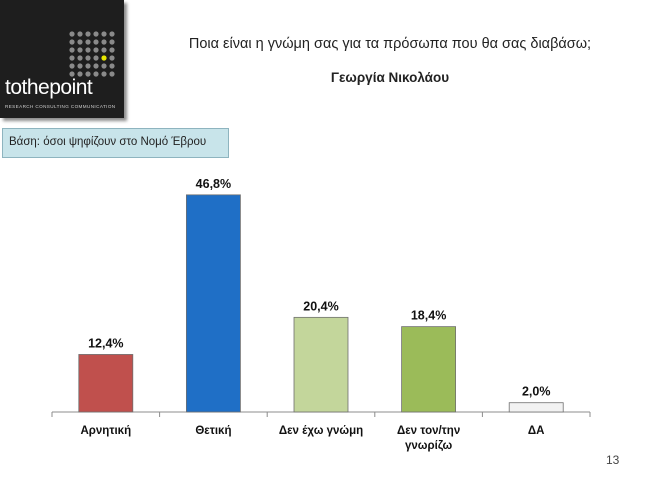  Describe the element at coordinates (428, 446) in the screenshot. I see `category-label: γνωρίζω` at that location.